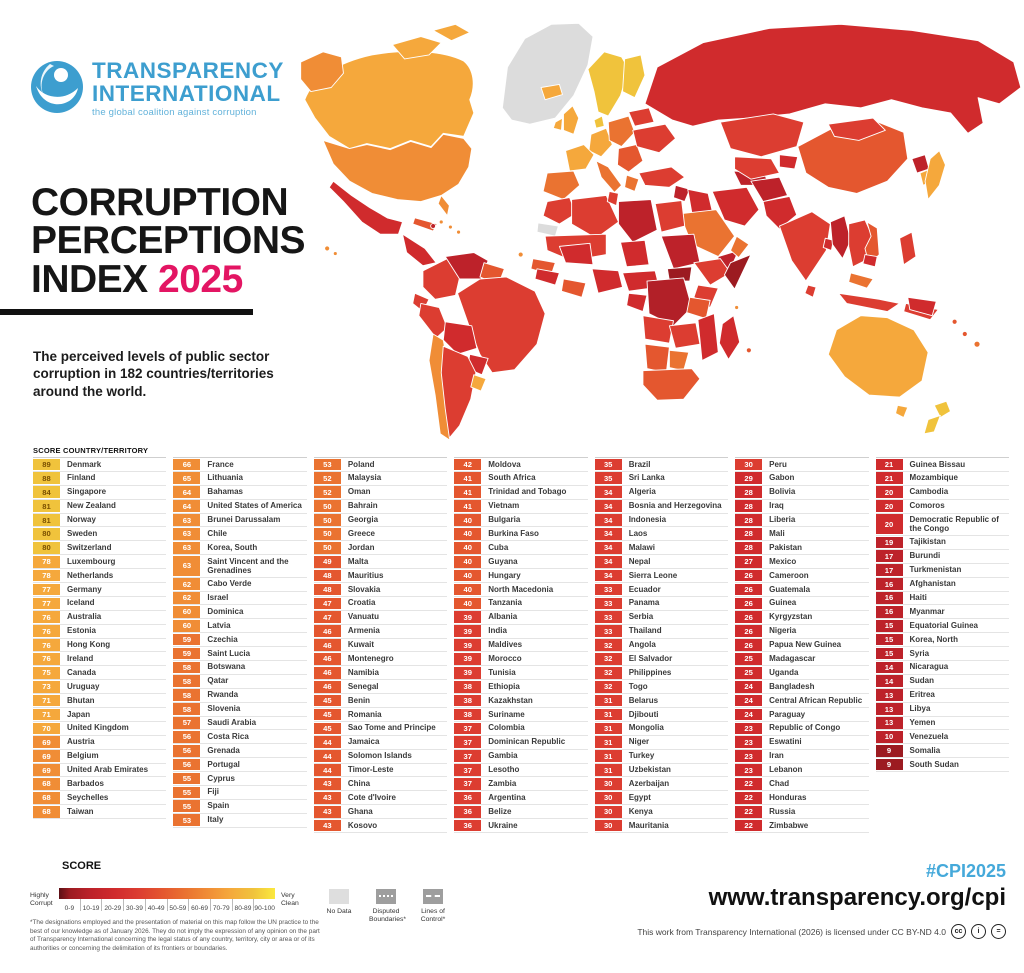 This screenshot has height=973, width=1024. I want to click on country-name: Equatorial Guinea, so click(943, 625).